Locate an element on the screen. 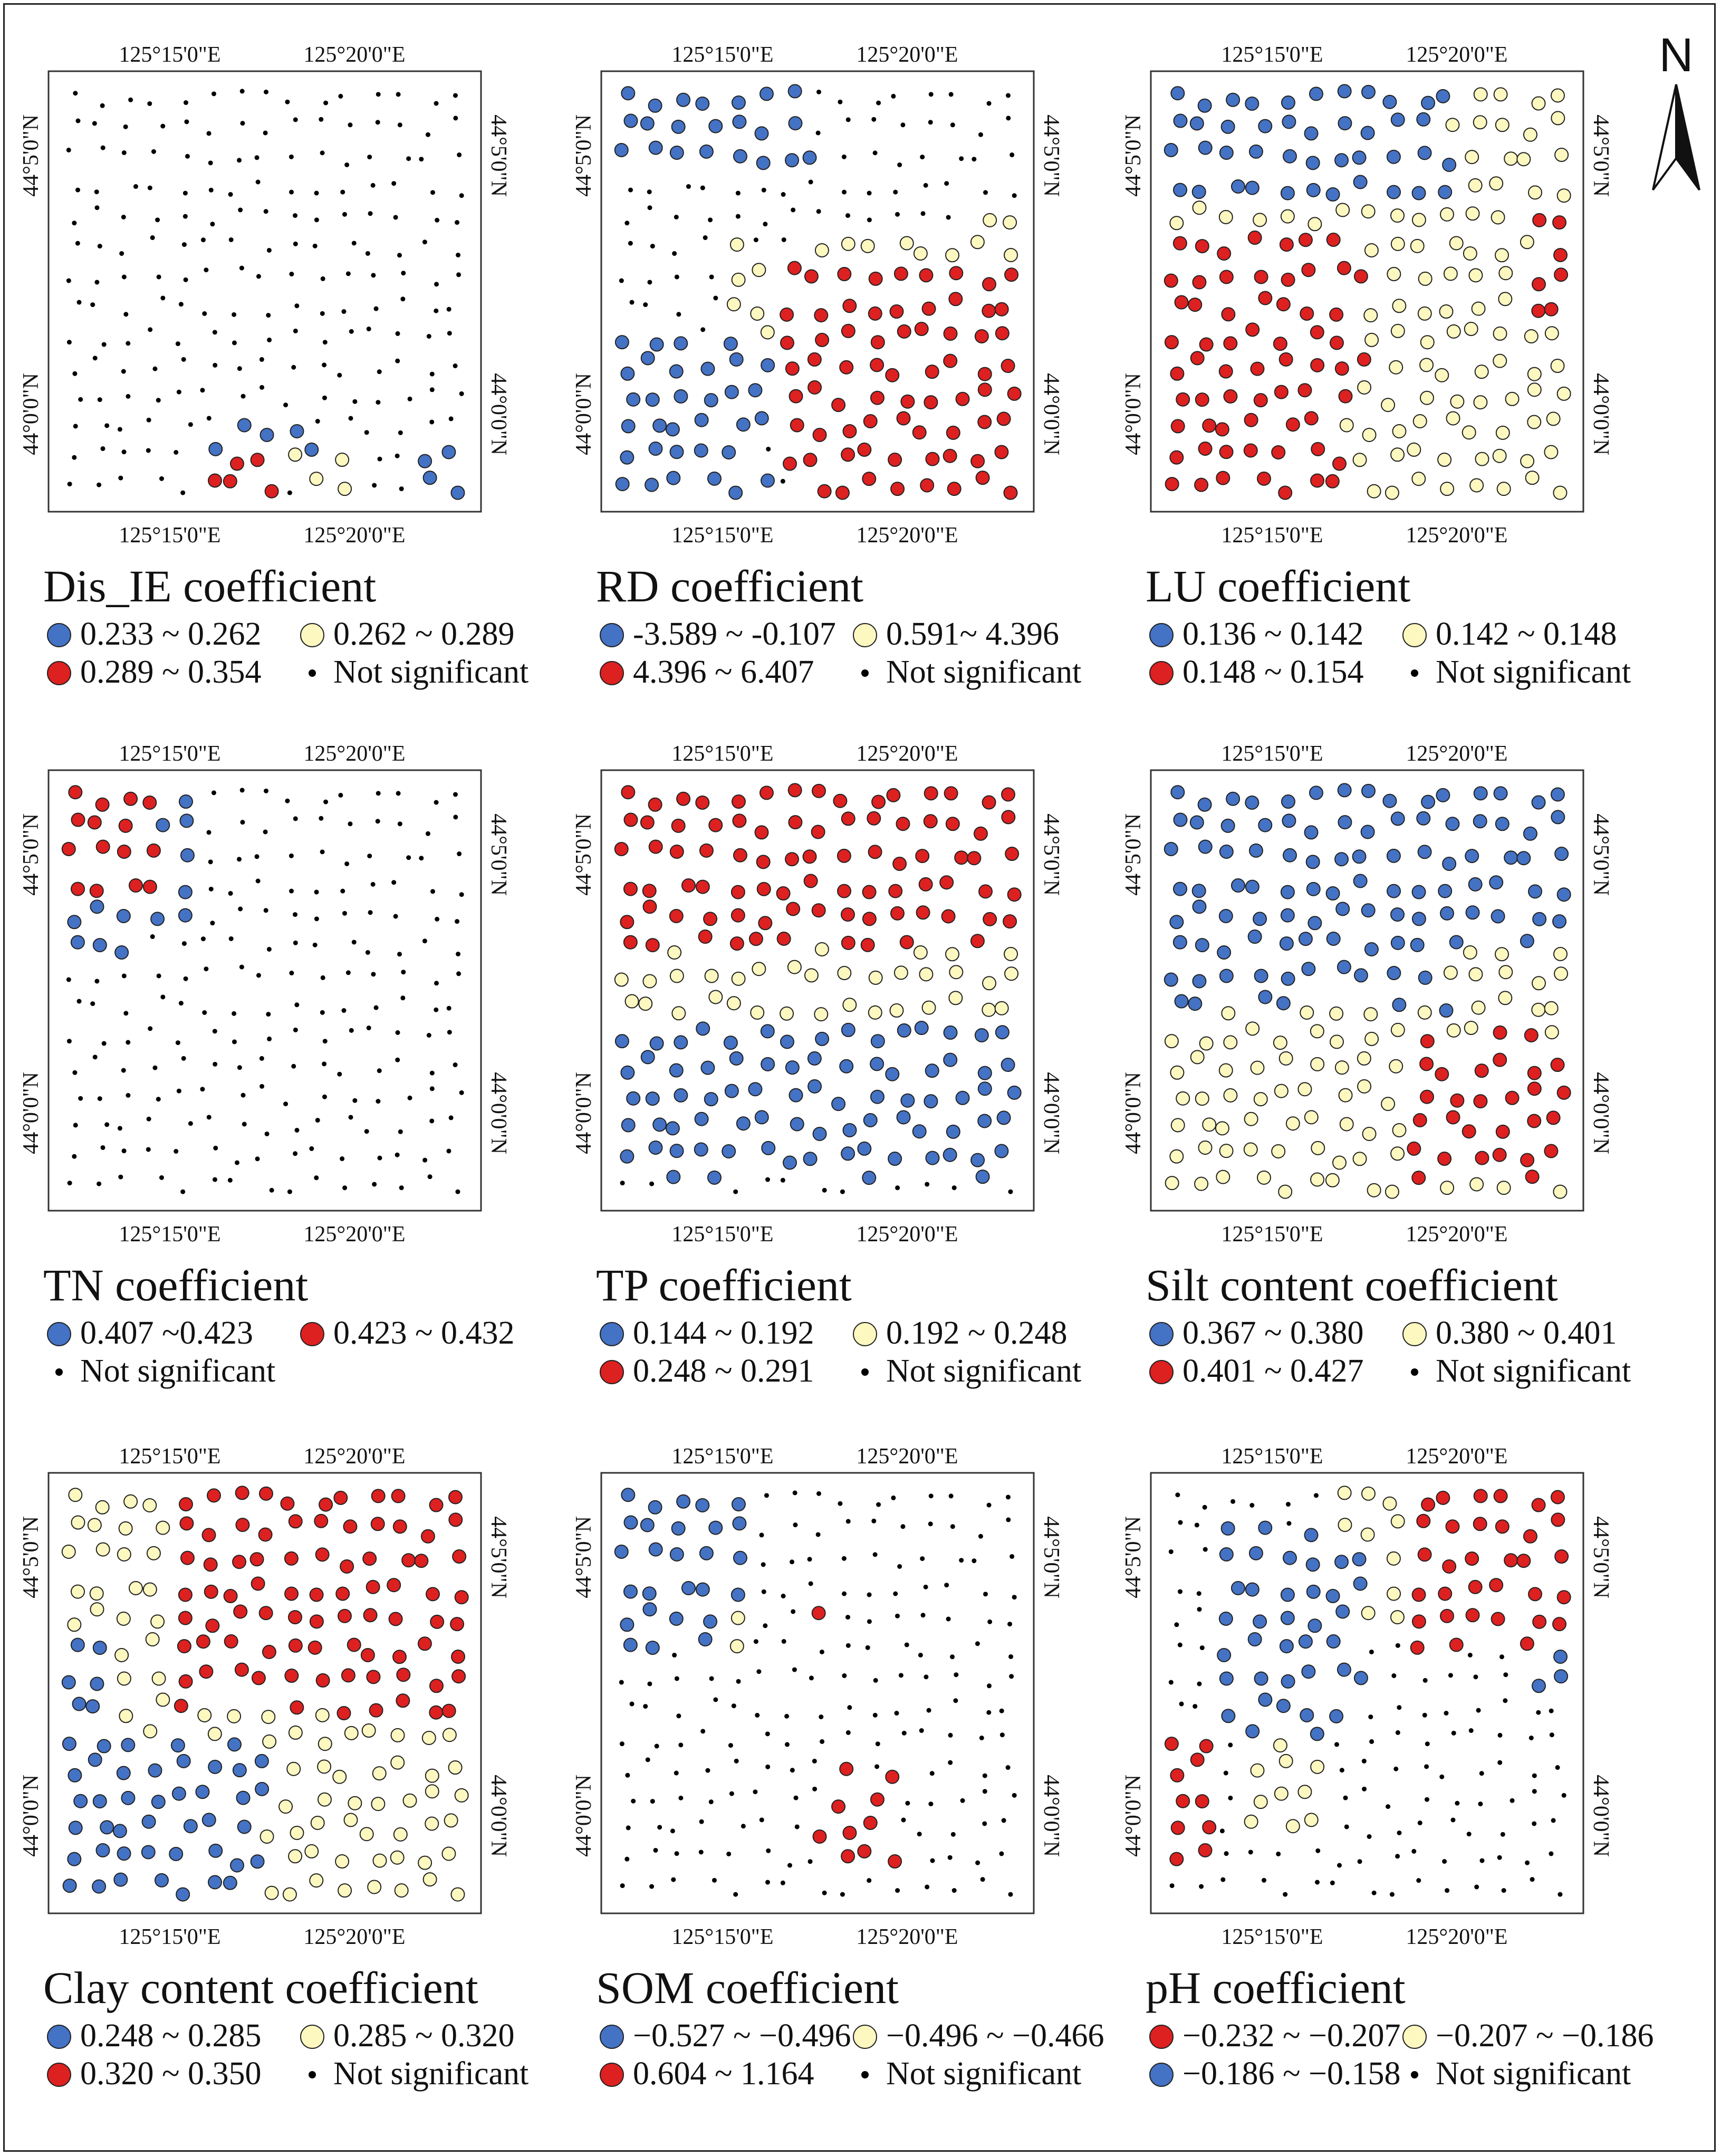  panel-title: pH coefficient is located at coordinates (1276, 1987).